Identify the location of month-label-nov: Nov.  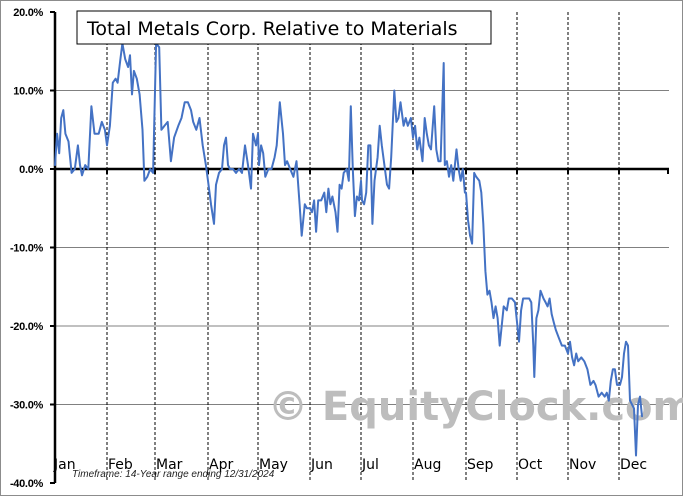
(582, 465).